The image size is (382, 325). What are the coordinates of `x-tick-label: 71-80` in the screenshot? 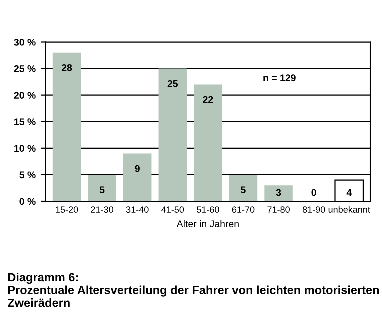 It's located at (279, 209).